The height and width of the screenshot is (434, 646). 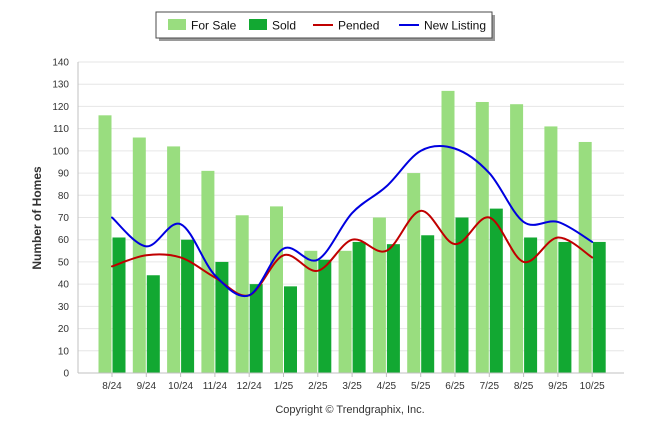 What do you see at coordinates (214, 26) in the screenshot?
I see `legend-label-for-sale: For Sale` at bounding box center [214, 26].